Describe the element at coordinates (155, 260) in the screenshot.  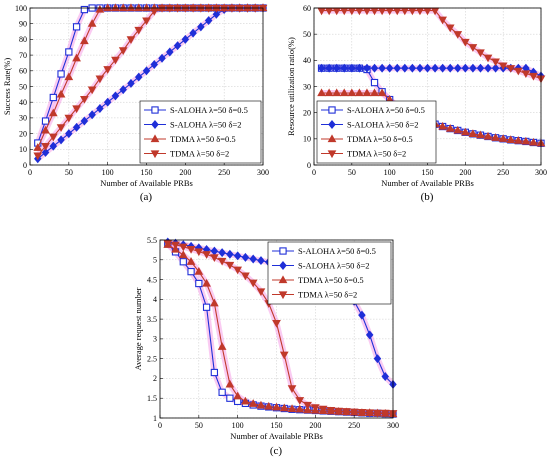
I see `y-tick-label: 5` at that location.